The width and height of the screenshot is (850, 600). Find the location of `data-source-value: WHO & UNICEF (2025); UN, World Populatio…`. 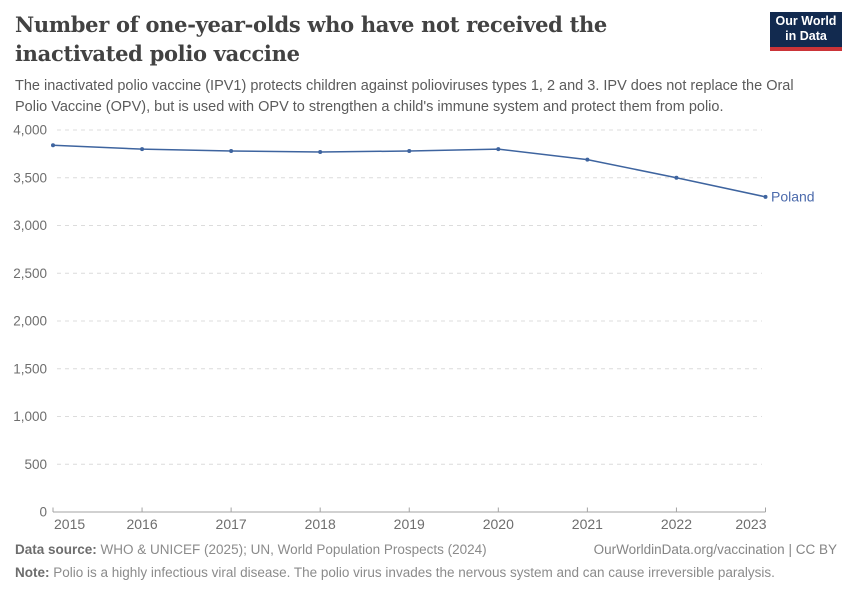

data-source-value: WHO & UNICEF (2025); UN, World Populatio… is located at coordinates (293, 549).